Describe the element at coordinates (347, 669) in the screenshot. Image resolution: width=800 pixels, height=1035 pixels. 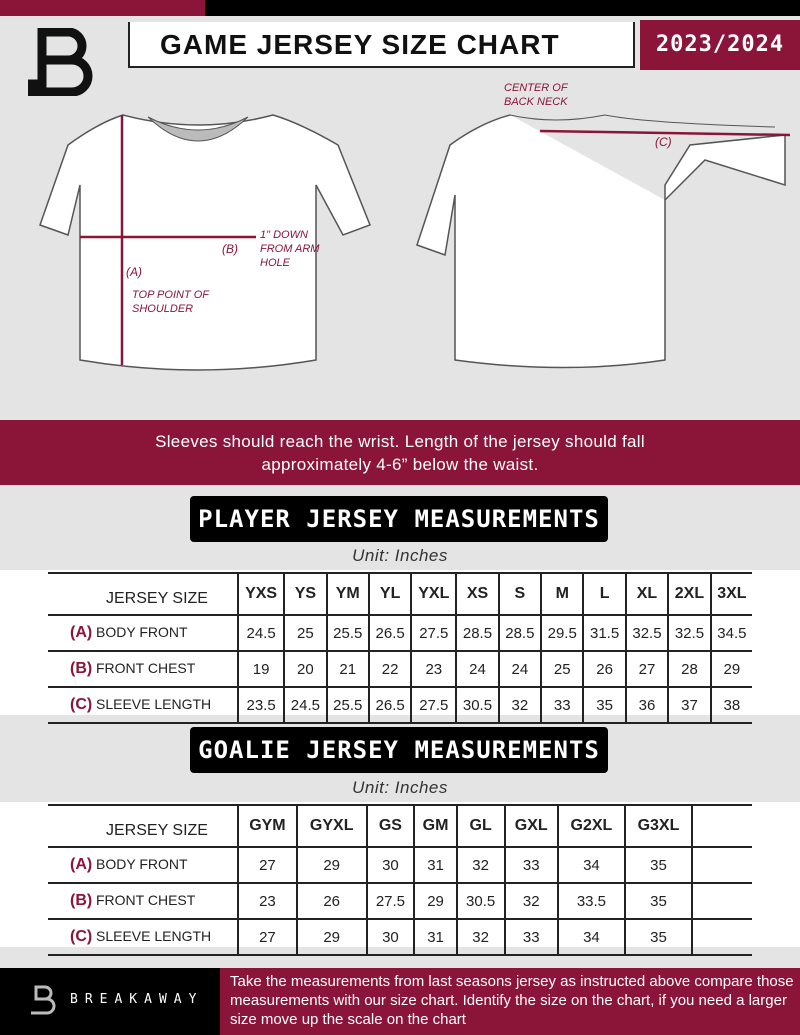
I see `measurement-cell: 21` at that location.